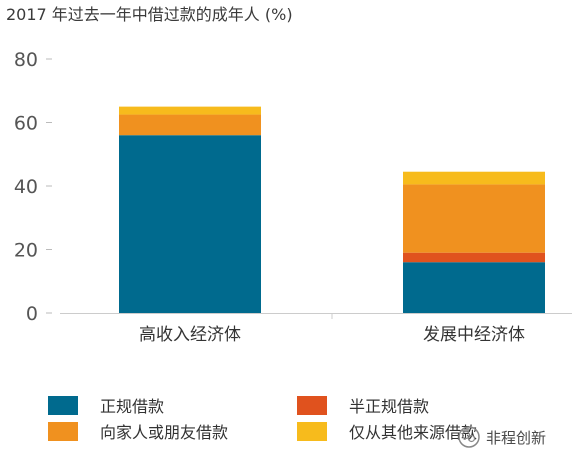 Image resolution: width=572 pixels, height=462 pixels. Describe the element at coordinates (474, 335) in the screenshot. I see `category-label: 发展中经济体` at that location.